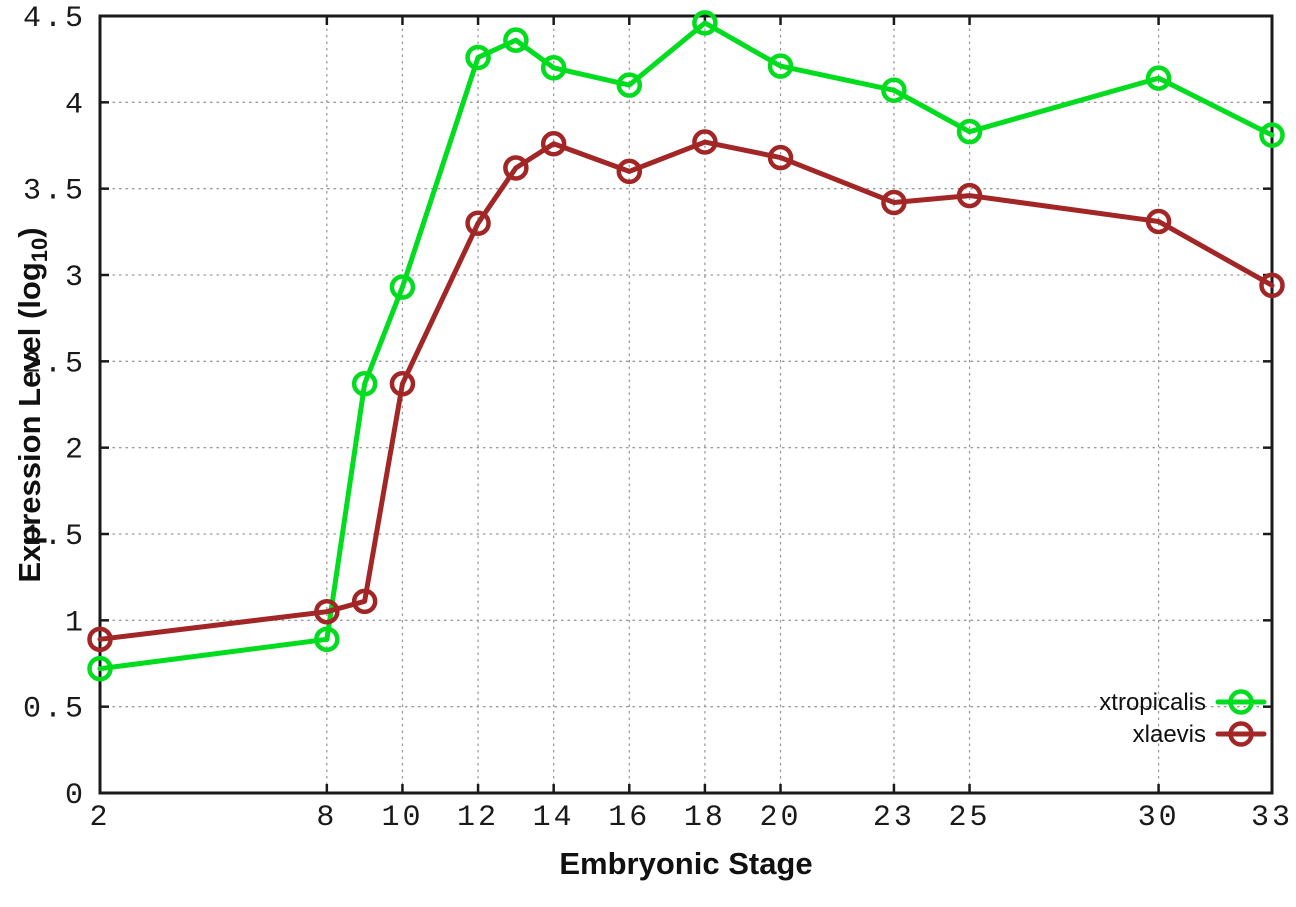 The image size is (1296, 907). I want to click on y-axis-tick-label: 2, so click(75, 451).